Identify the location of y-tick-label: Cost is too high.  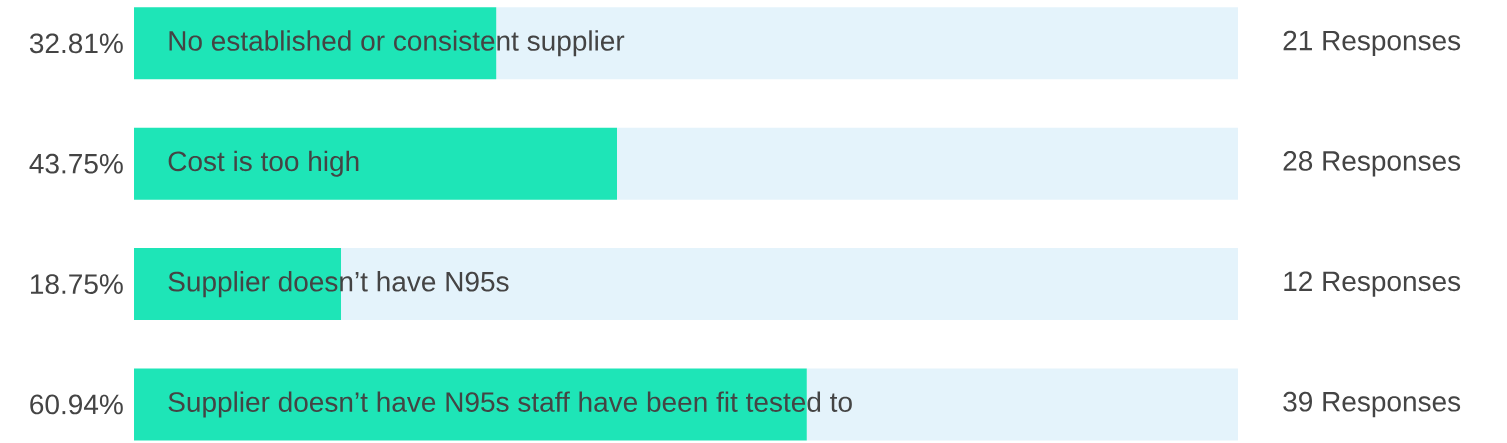
(263, 163).